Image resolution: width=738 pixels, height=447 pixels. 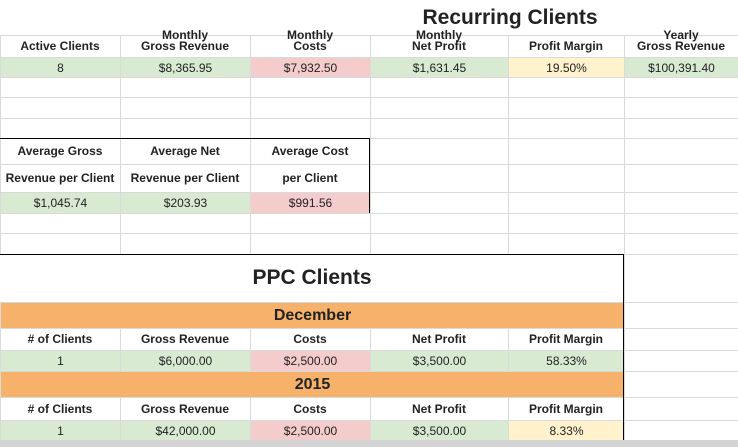 What do you see at coordinates (185, 151) in the screenshot?
I see `column-header: Average Net` at bounding box center [185, 151].